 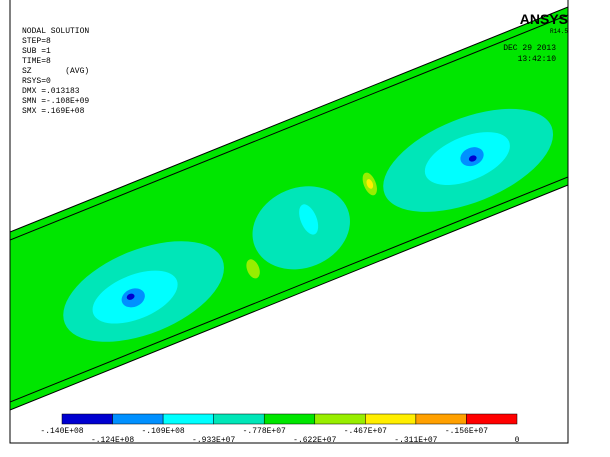 What do you see at coordinates (36, 41) in the screenshot?
I see `info-line: STEP=8` at bounding box center [36, 41].